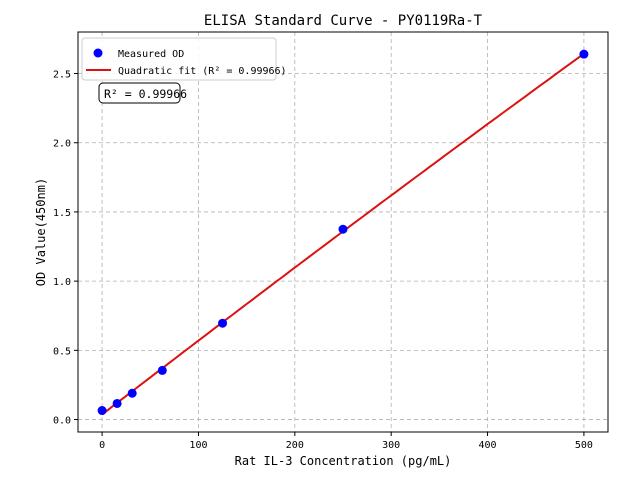  I want to click on r2-annotation: R² = 0.99966, so click(142, 93).